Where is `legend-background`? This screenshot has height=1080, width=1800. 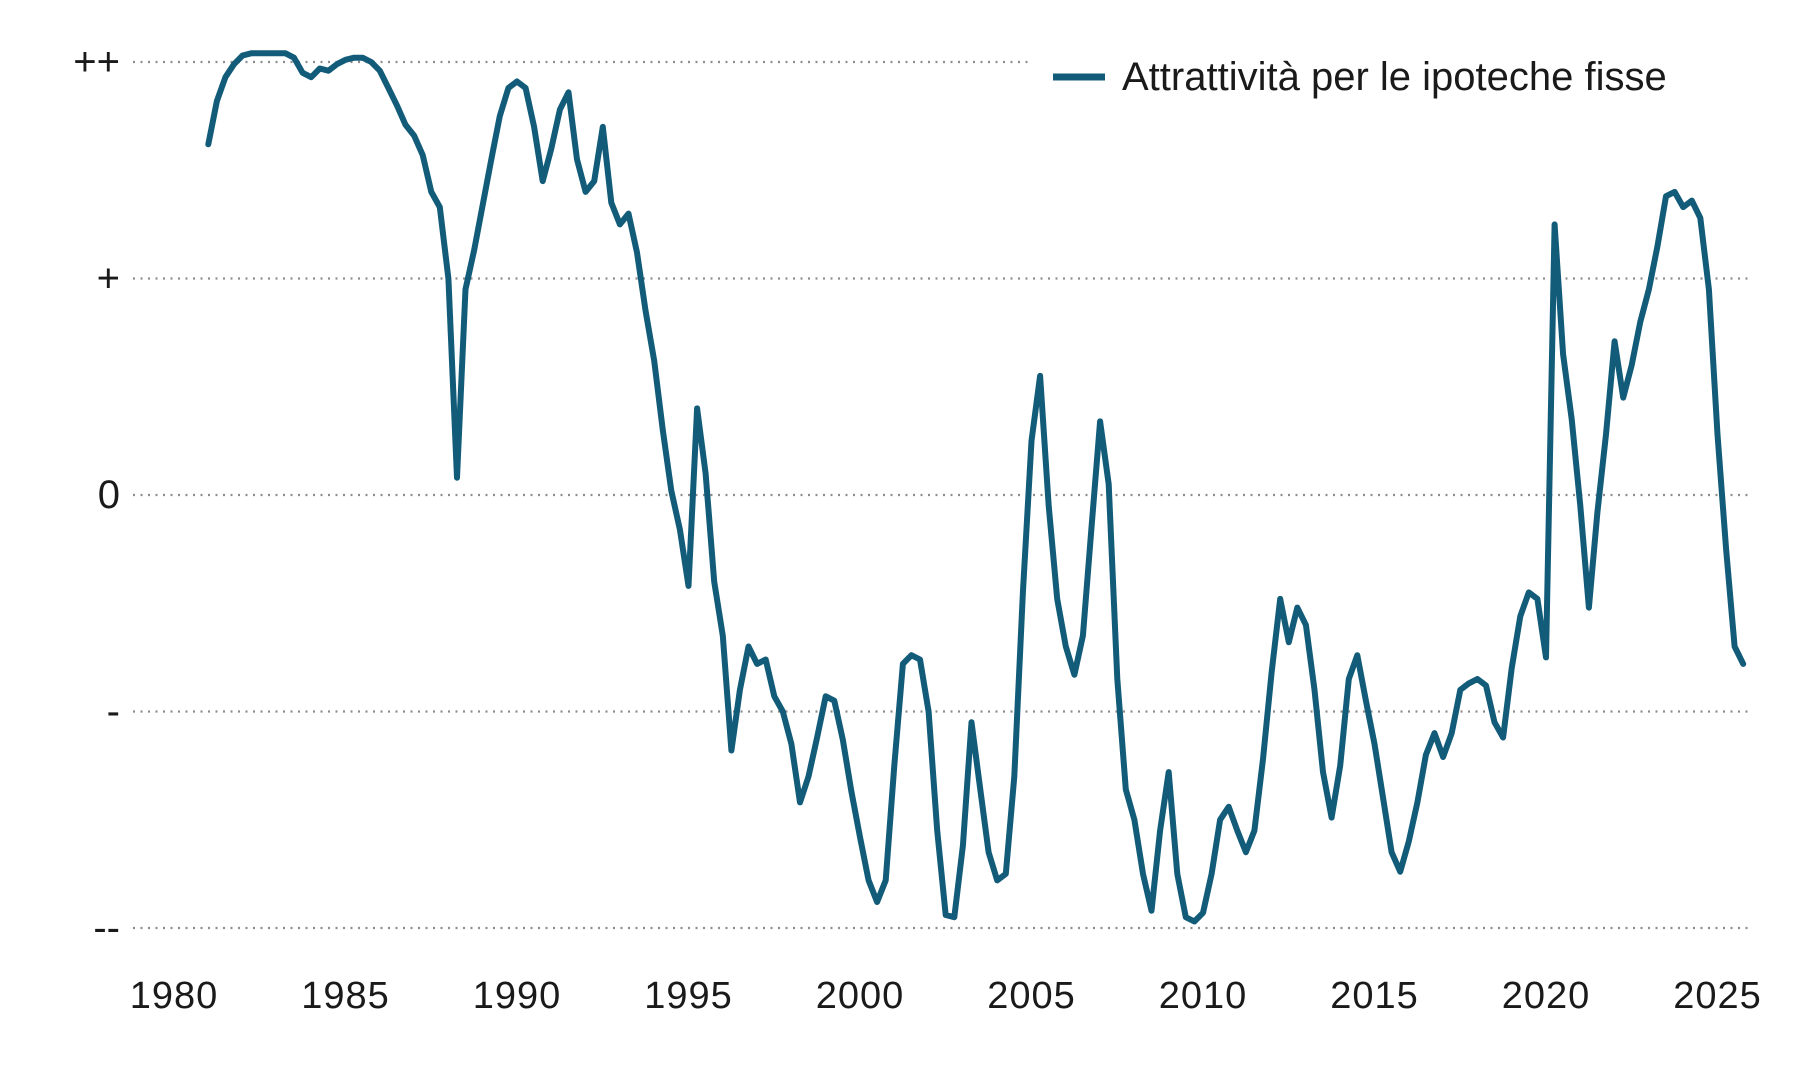
legend-background is located at coordinates (1396, 71).